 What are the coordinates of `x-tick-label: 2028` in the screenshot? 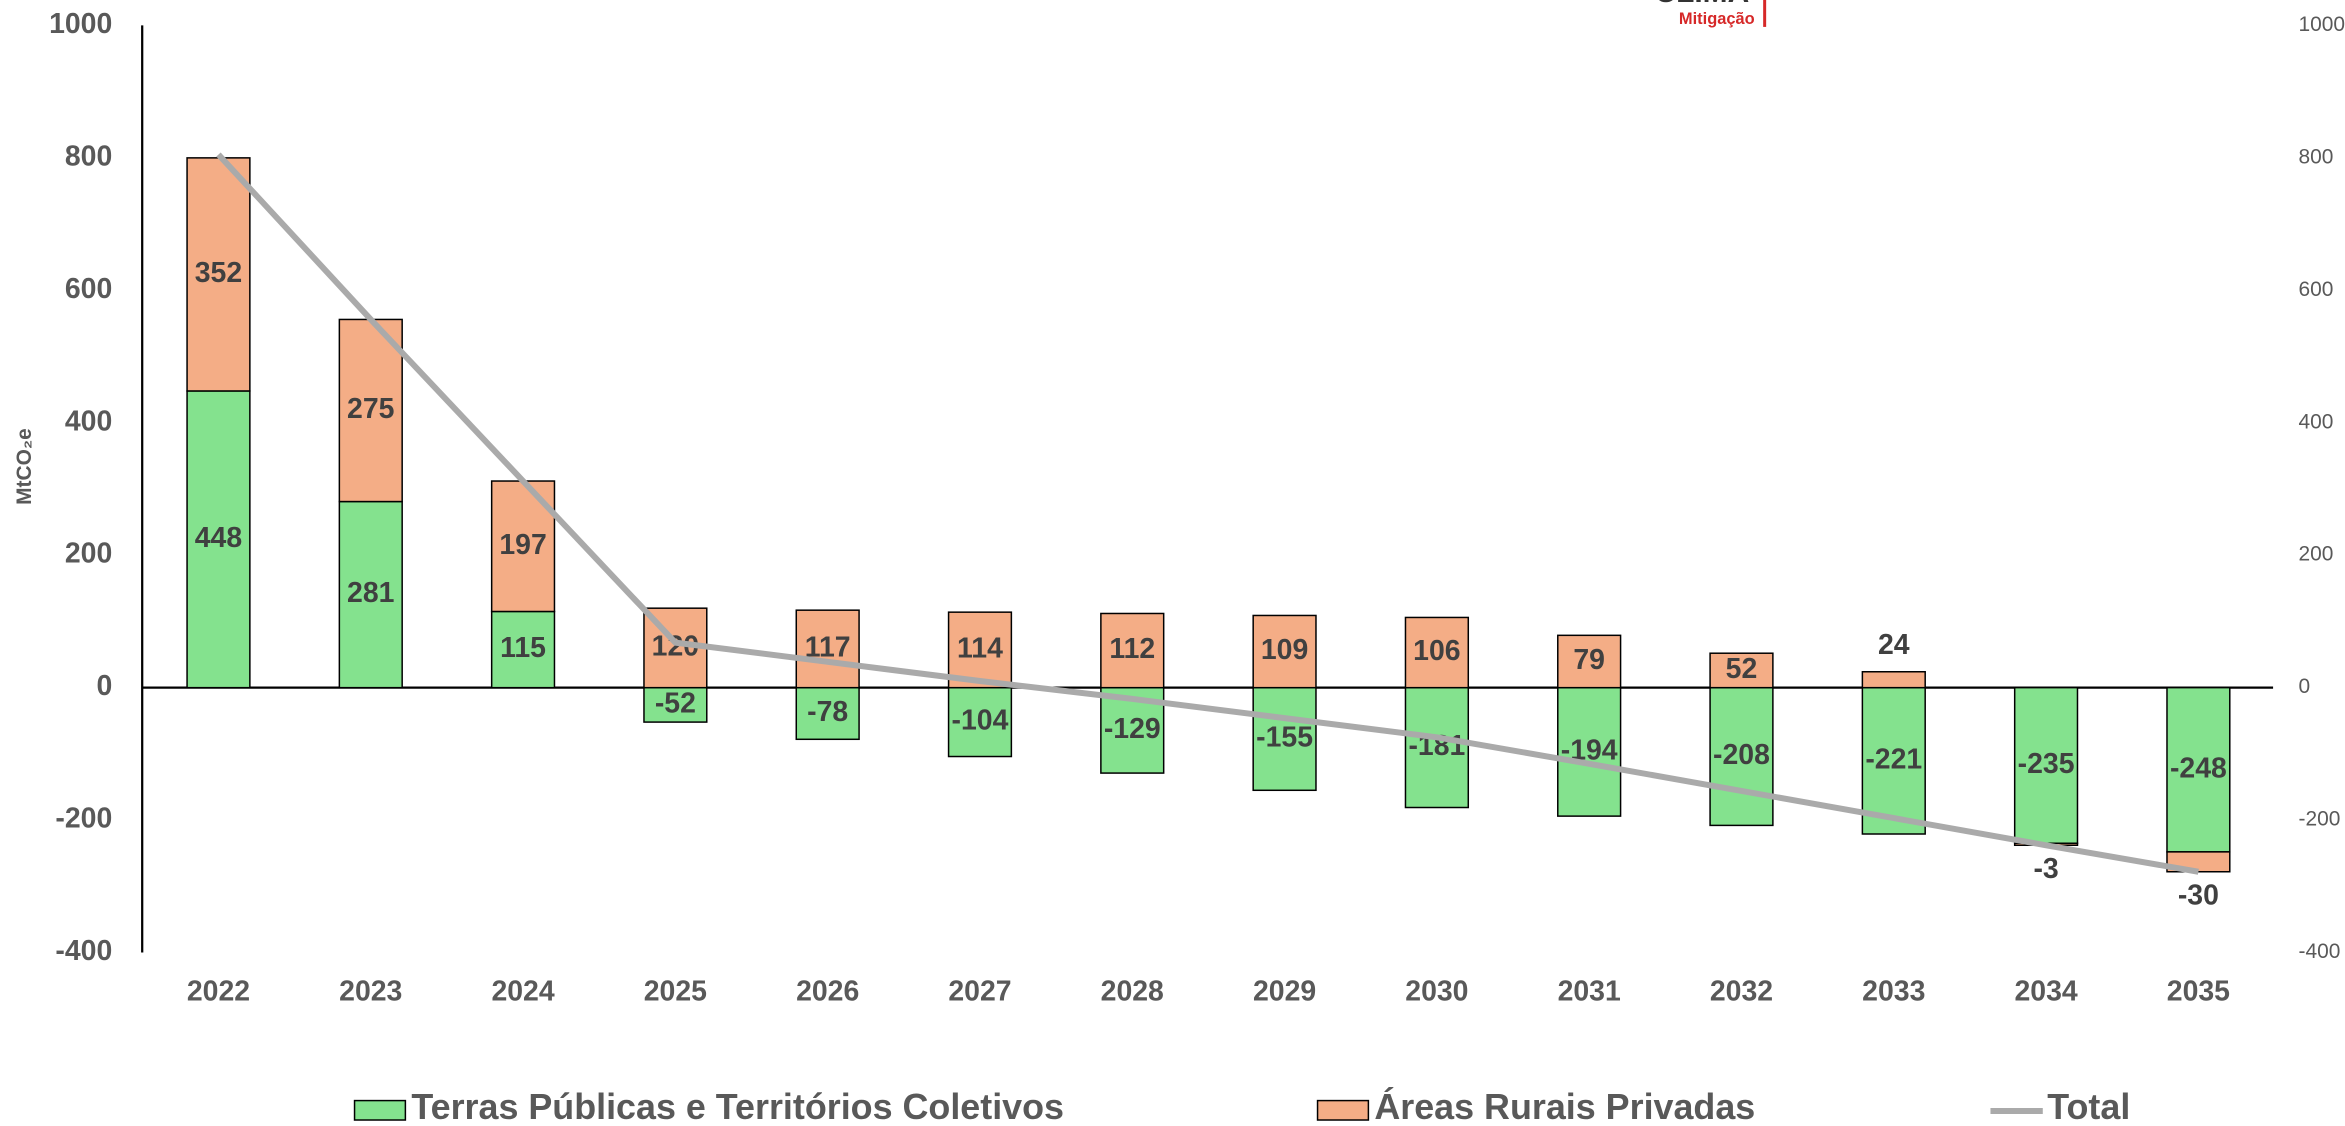 It's located at (1132, 991).